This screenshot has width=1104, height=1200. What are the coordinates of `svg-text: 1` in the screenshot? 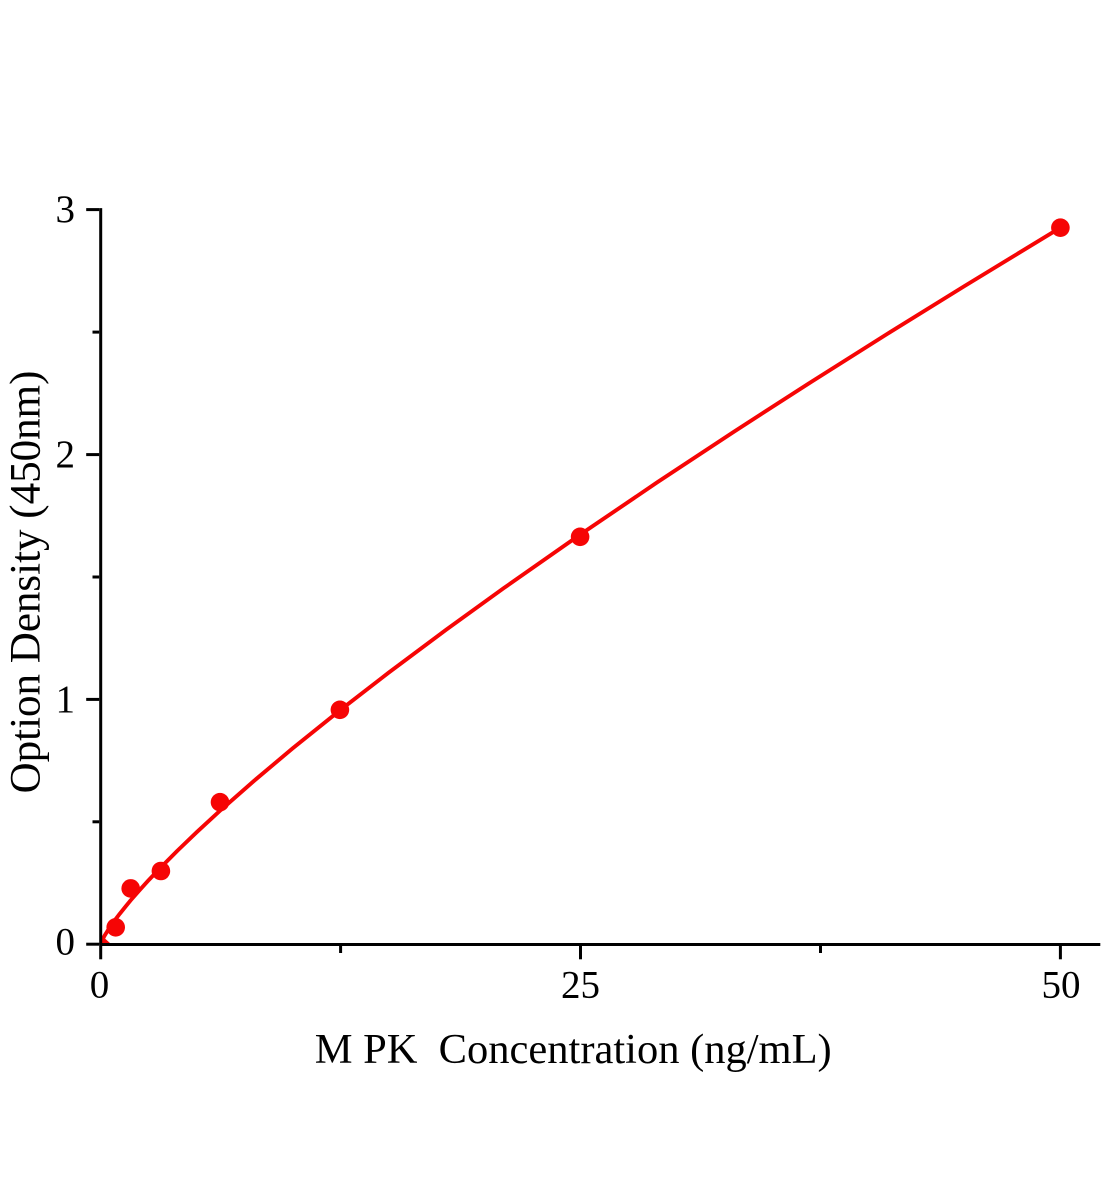 It's located at (66, 699).